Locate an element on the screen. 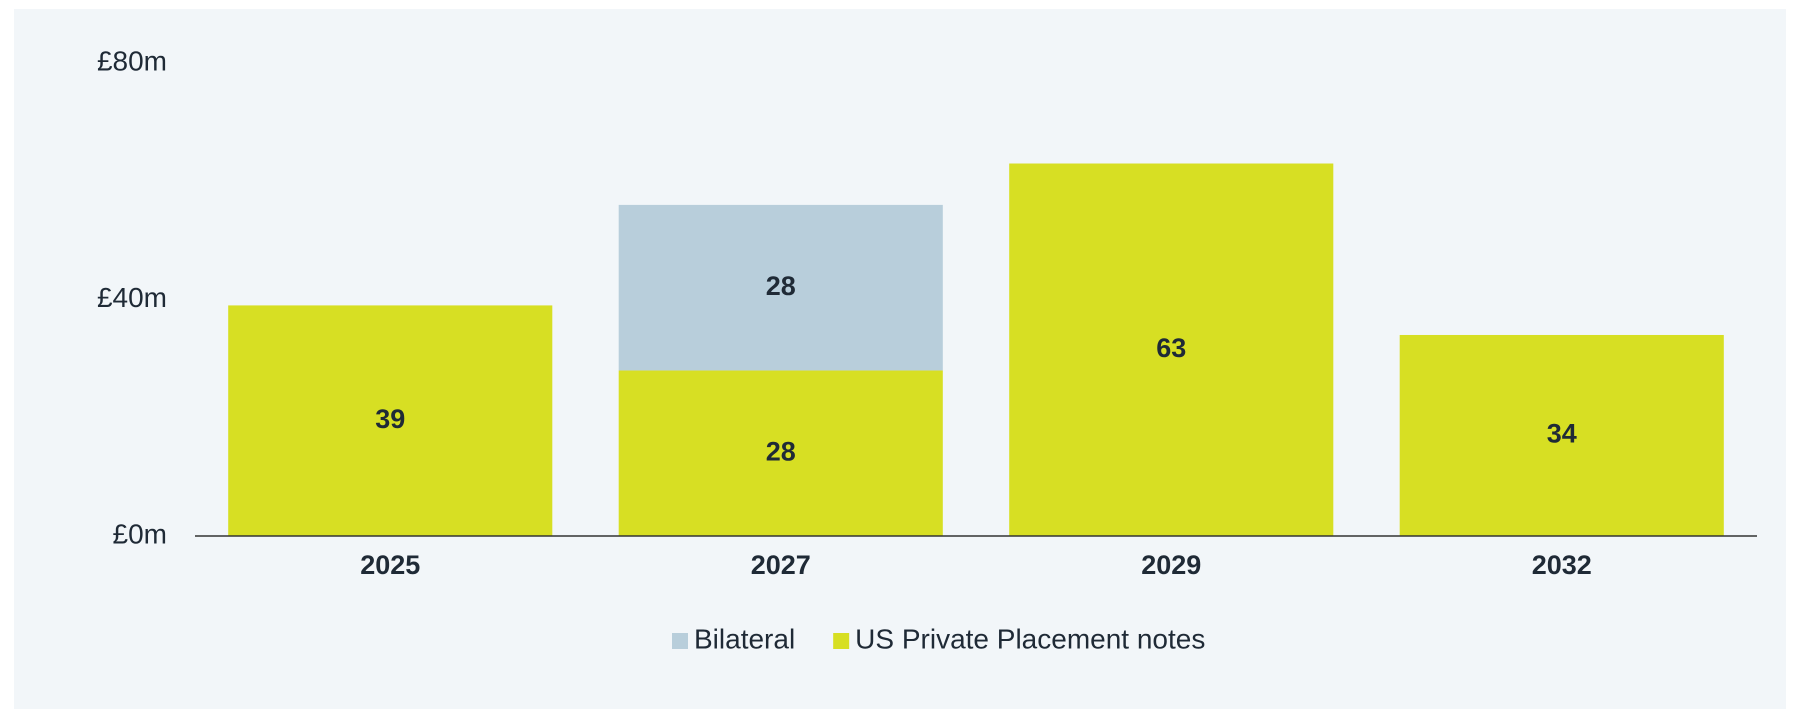  y-tick-label: £40m is located at coordinates (132, 297).